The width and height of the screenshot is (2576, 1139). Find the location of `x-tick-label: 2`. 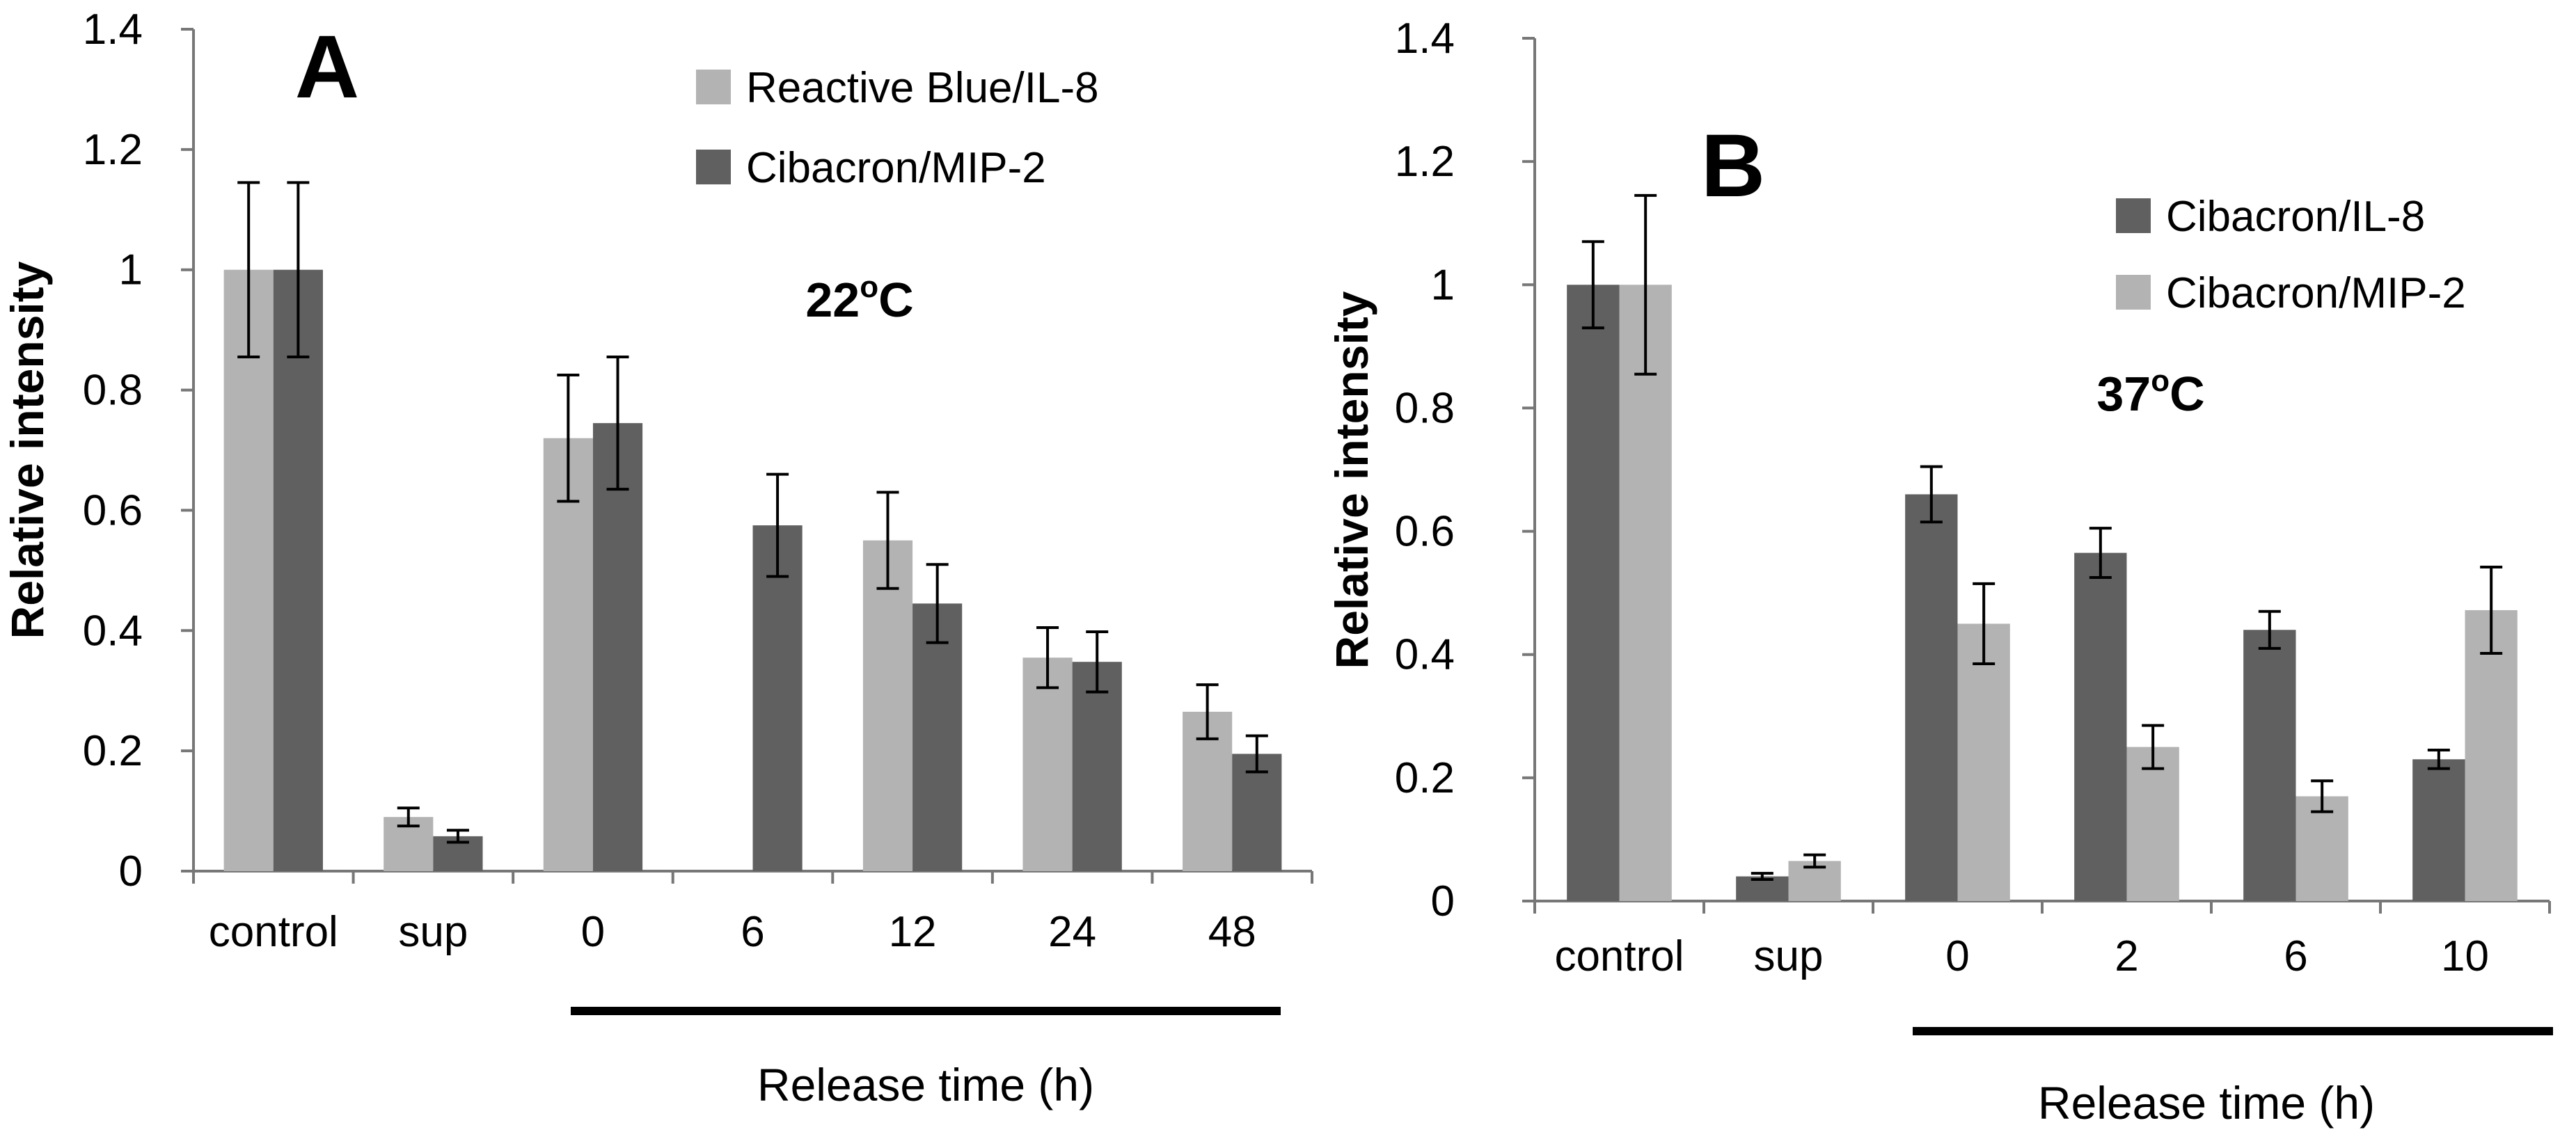

x-tick-label: 2 is located at coordinates (2126, 956).